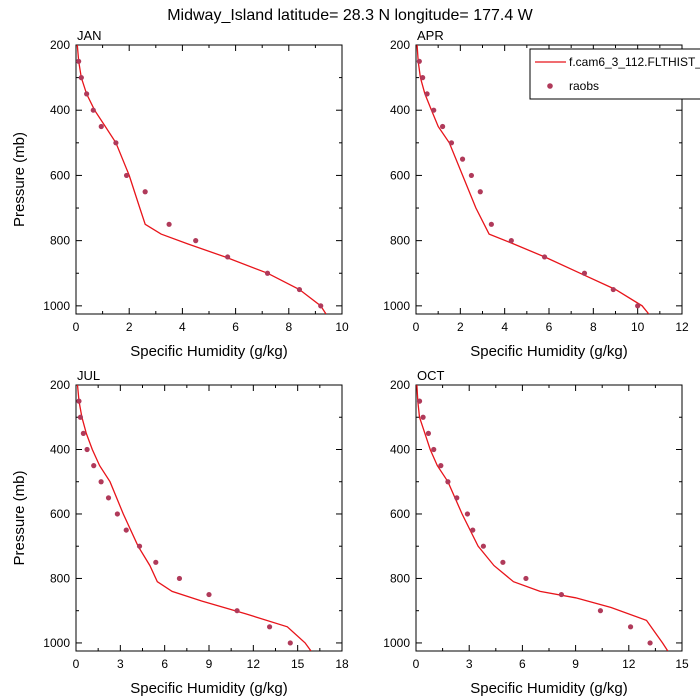 Image resolution: width=700 pixels, height=700 pixels. I want to click on y-axis-label: Pressure (mb), so click(19, 517).